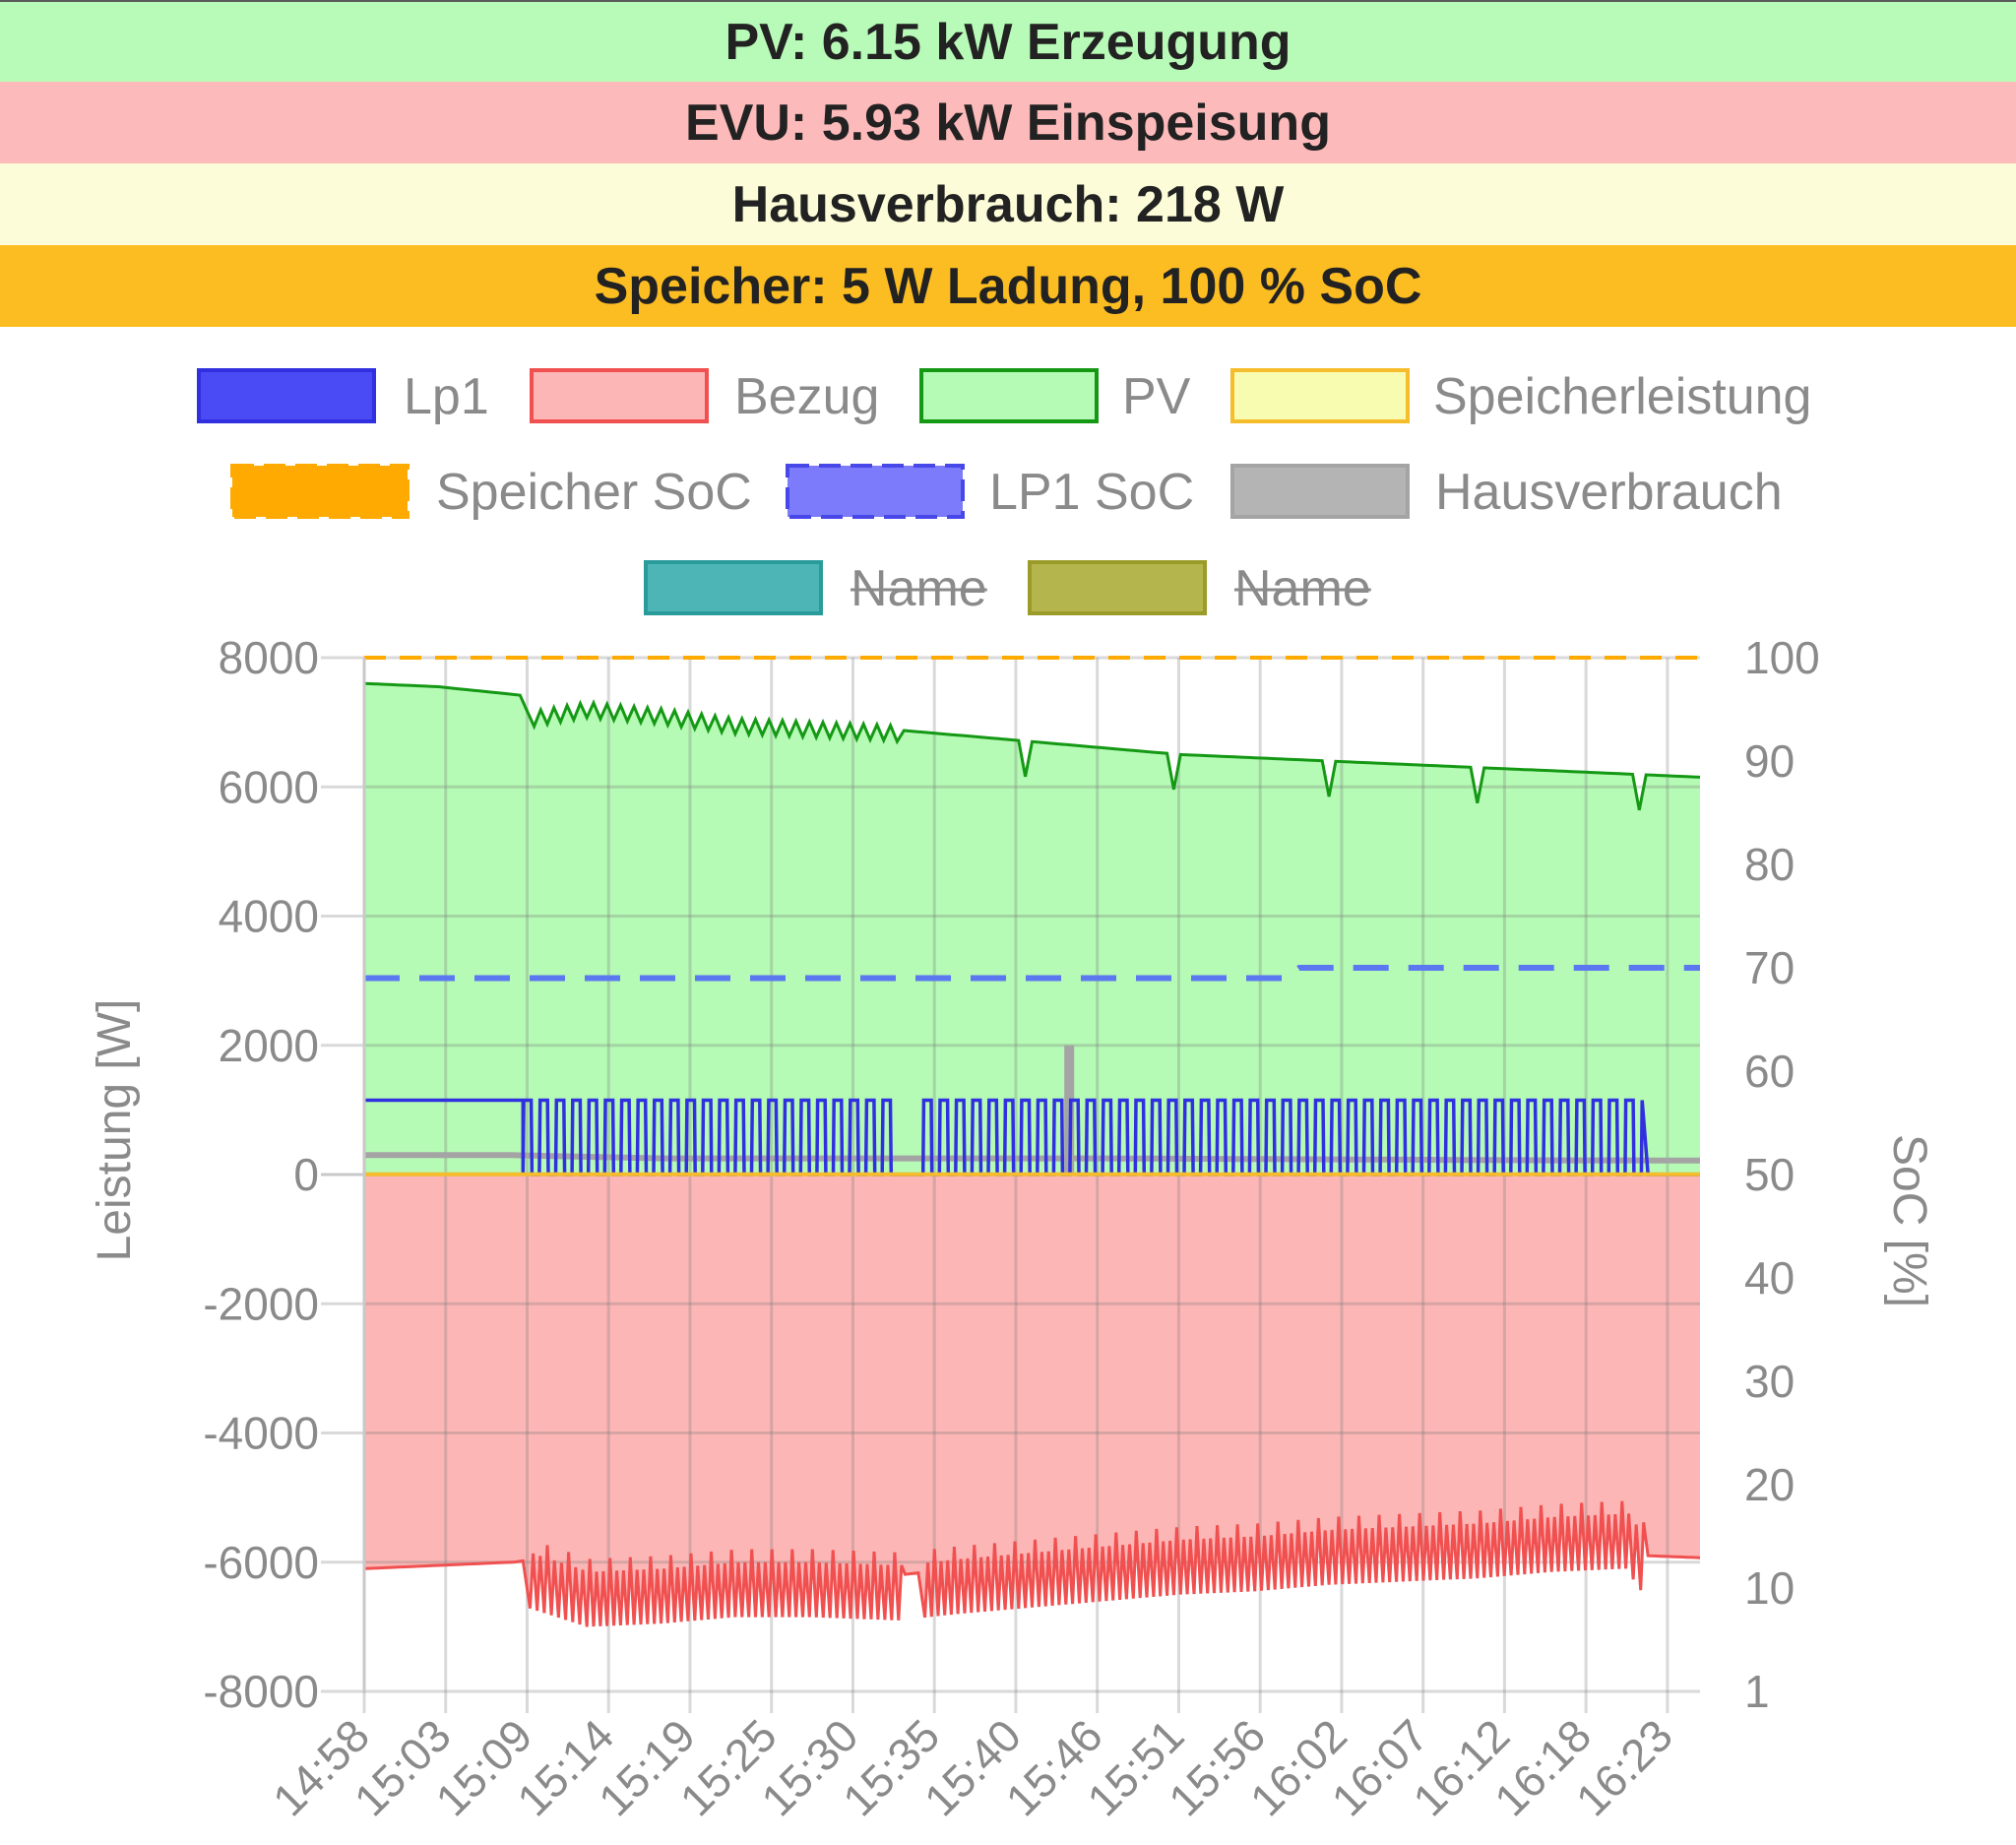  I want to click on evu-status-text: EVU: 5.93 kW Einspeisung, so click(1008, 123).